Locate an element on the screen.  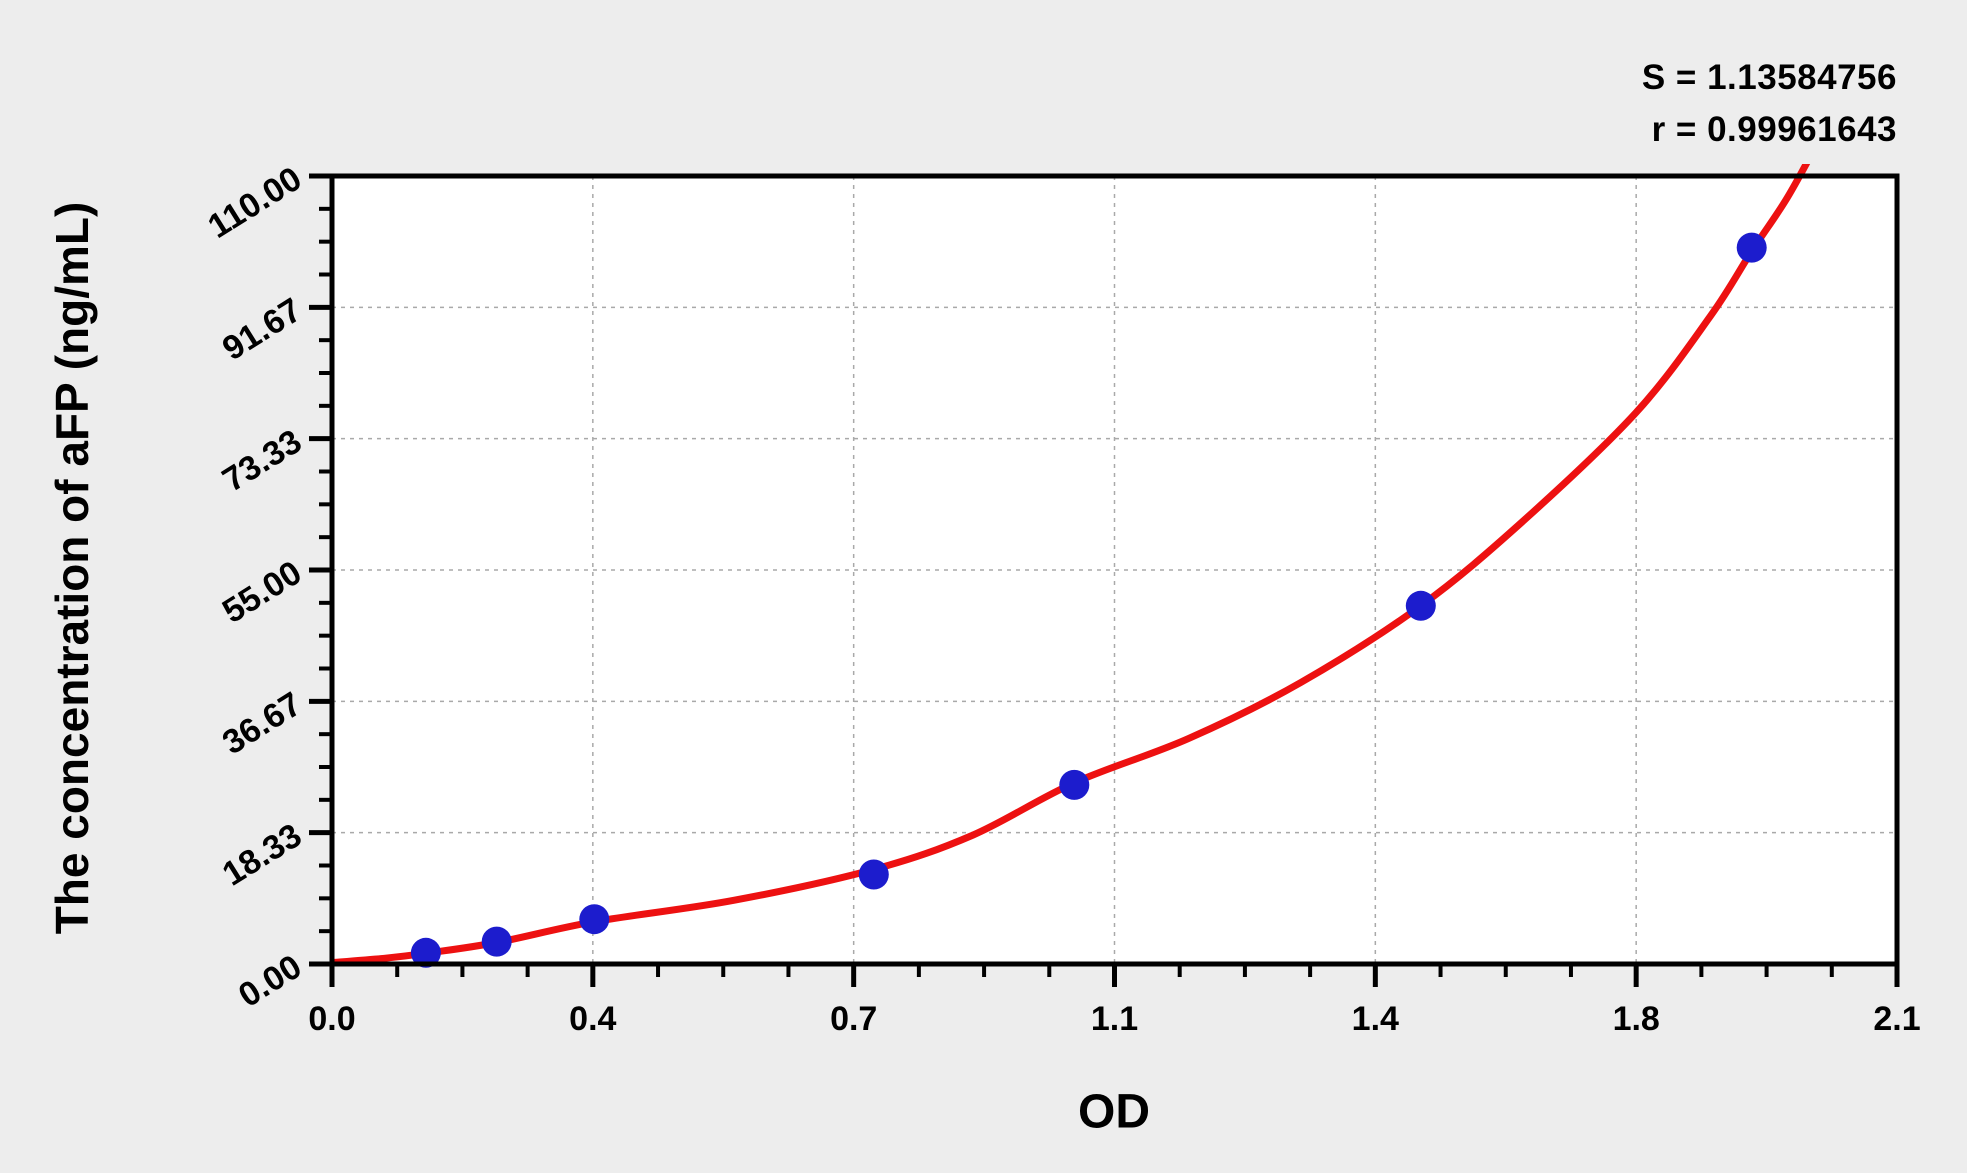
y-tick-label: 73.33 is located at coordinates (262, 460).